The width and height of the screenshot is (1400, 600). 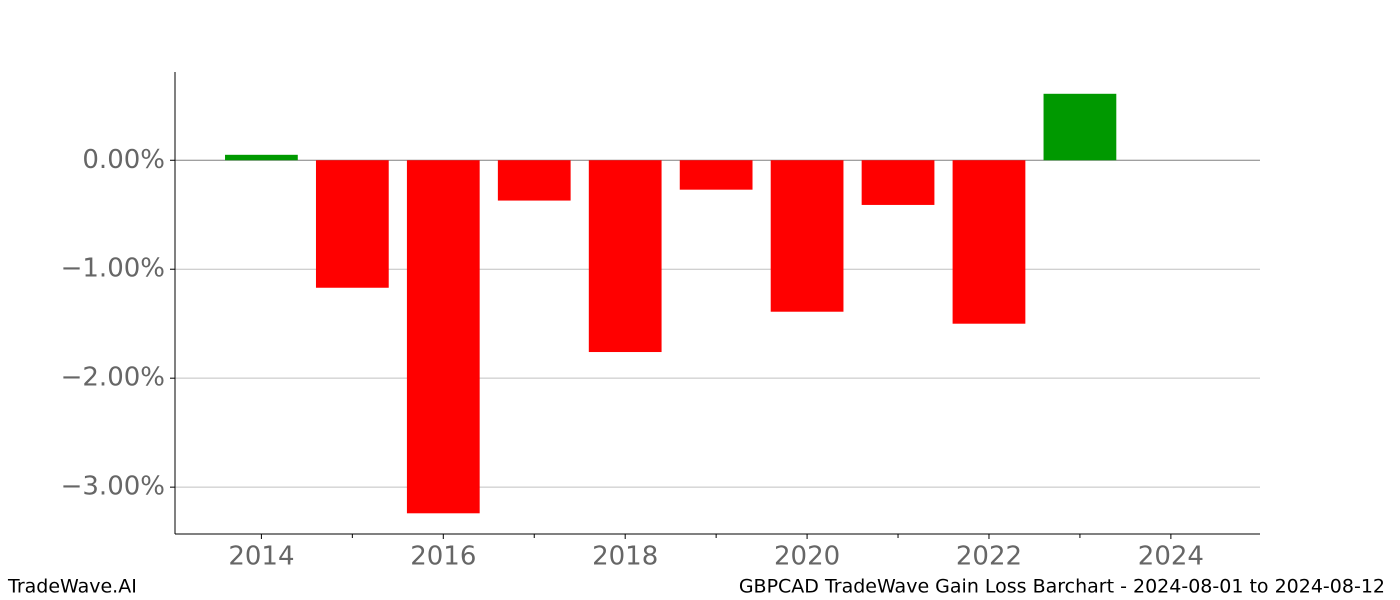 I want to click on y-tick-label: −1.00%, so click(x=113, y=269).